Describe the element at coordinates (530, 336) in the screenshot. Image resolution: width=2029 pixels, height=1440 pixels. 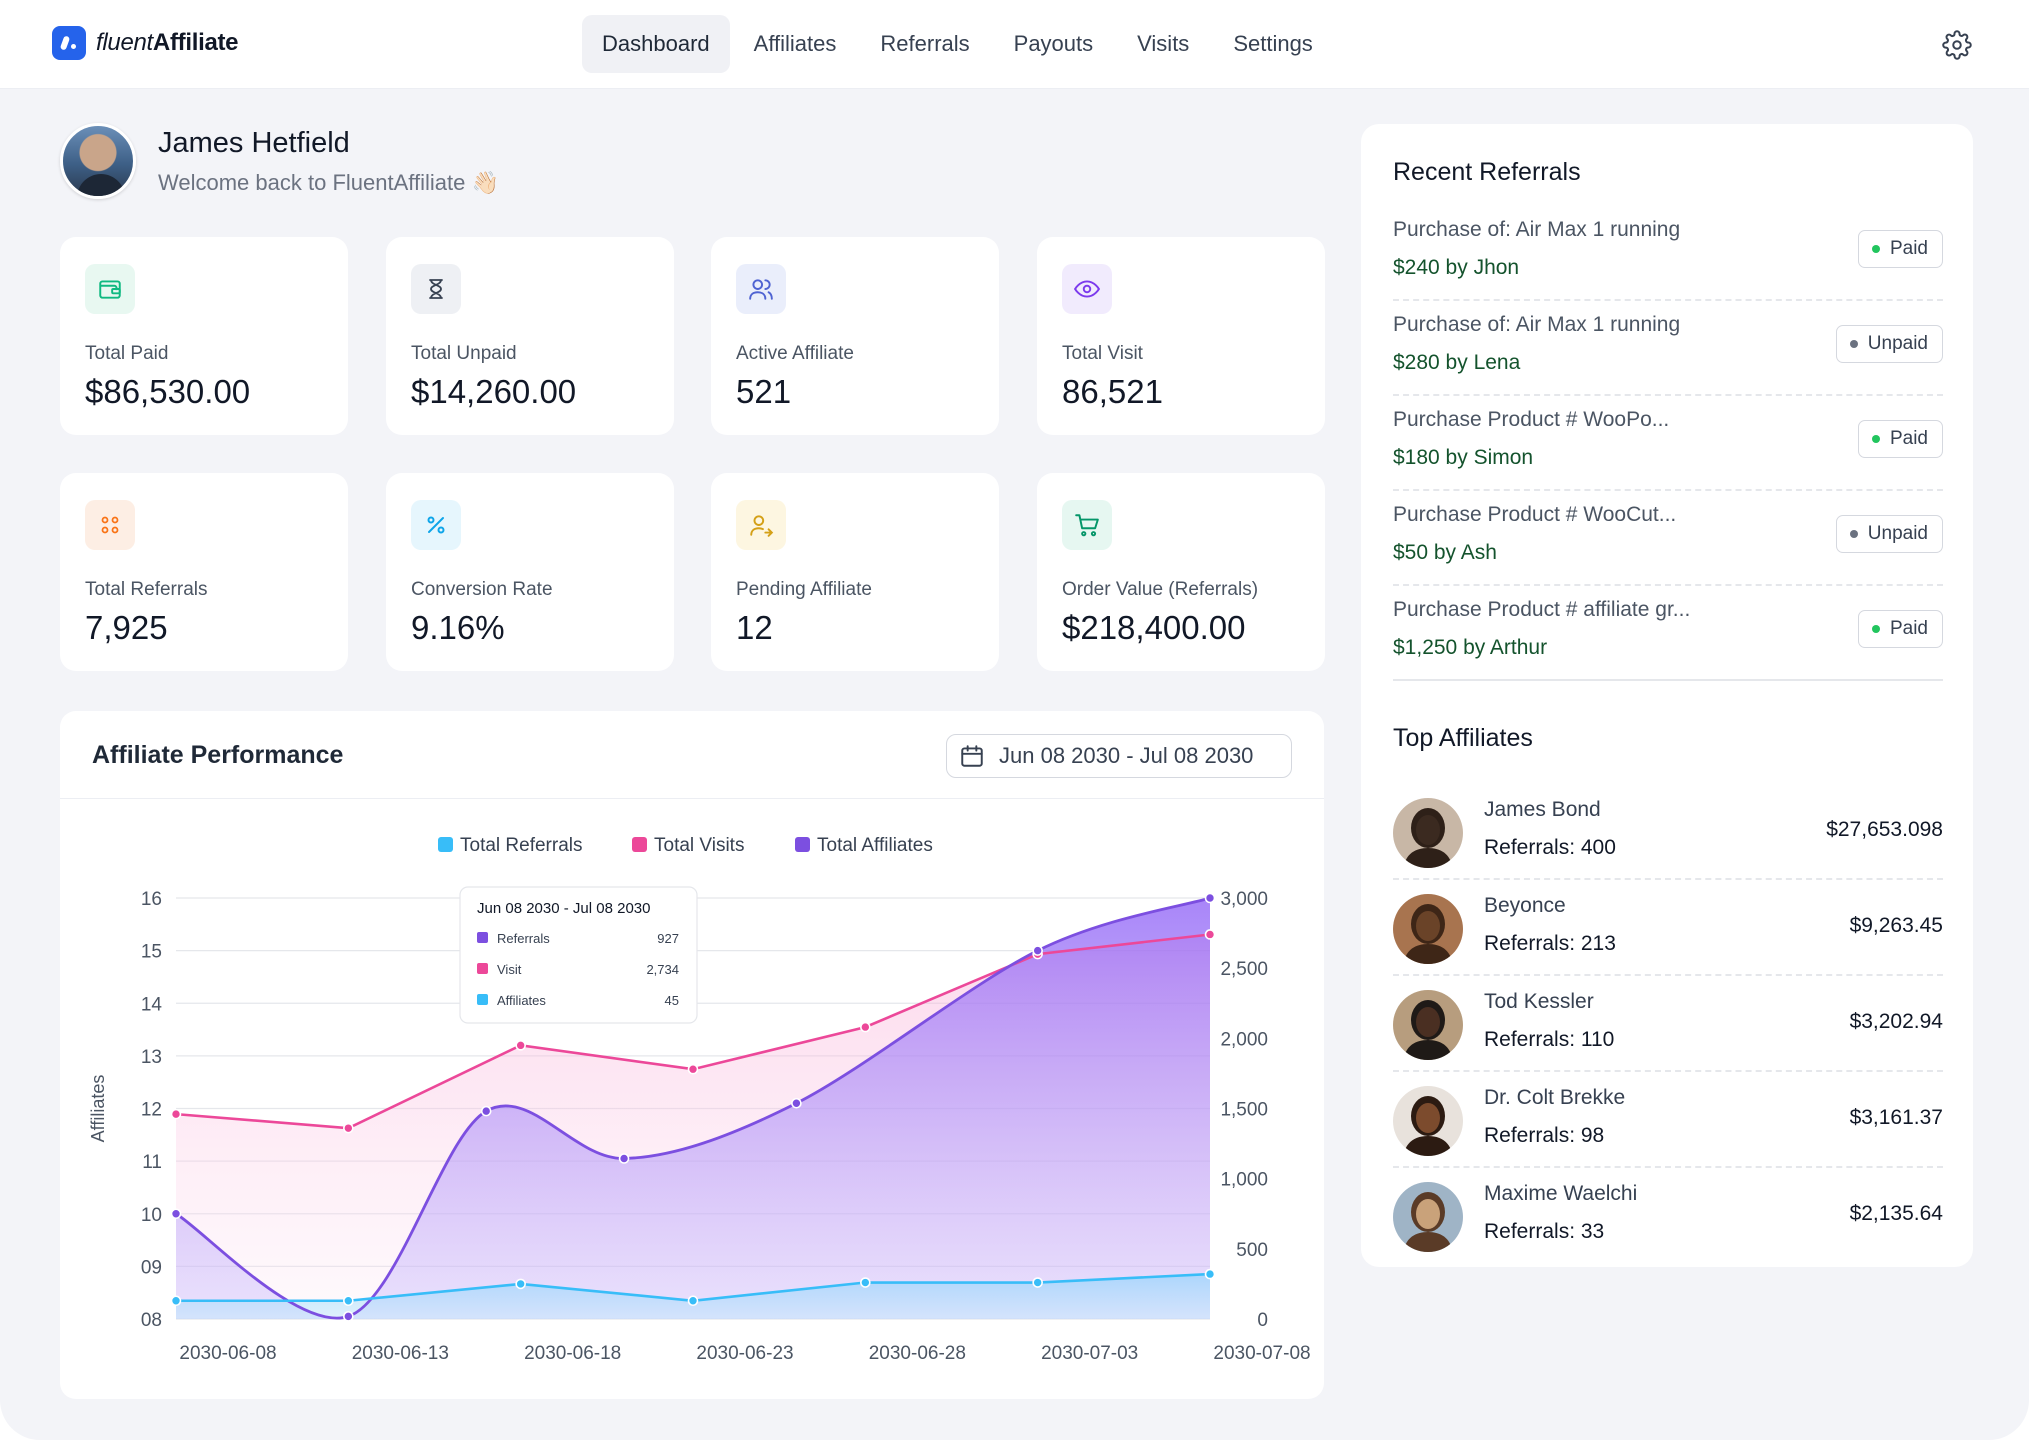
I see `stat-card-total-unpaid: Total Unpaid $14,260.00` at that location.